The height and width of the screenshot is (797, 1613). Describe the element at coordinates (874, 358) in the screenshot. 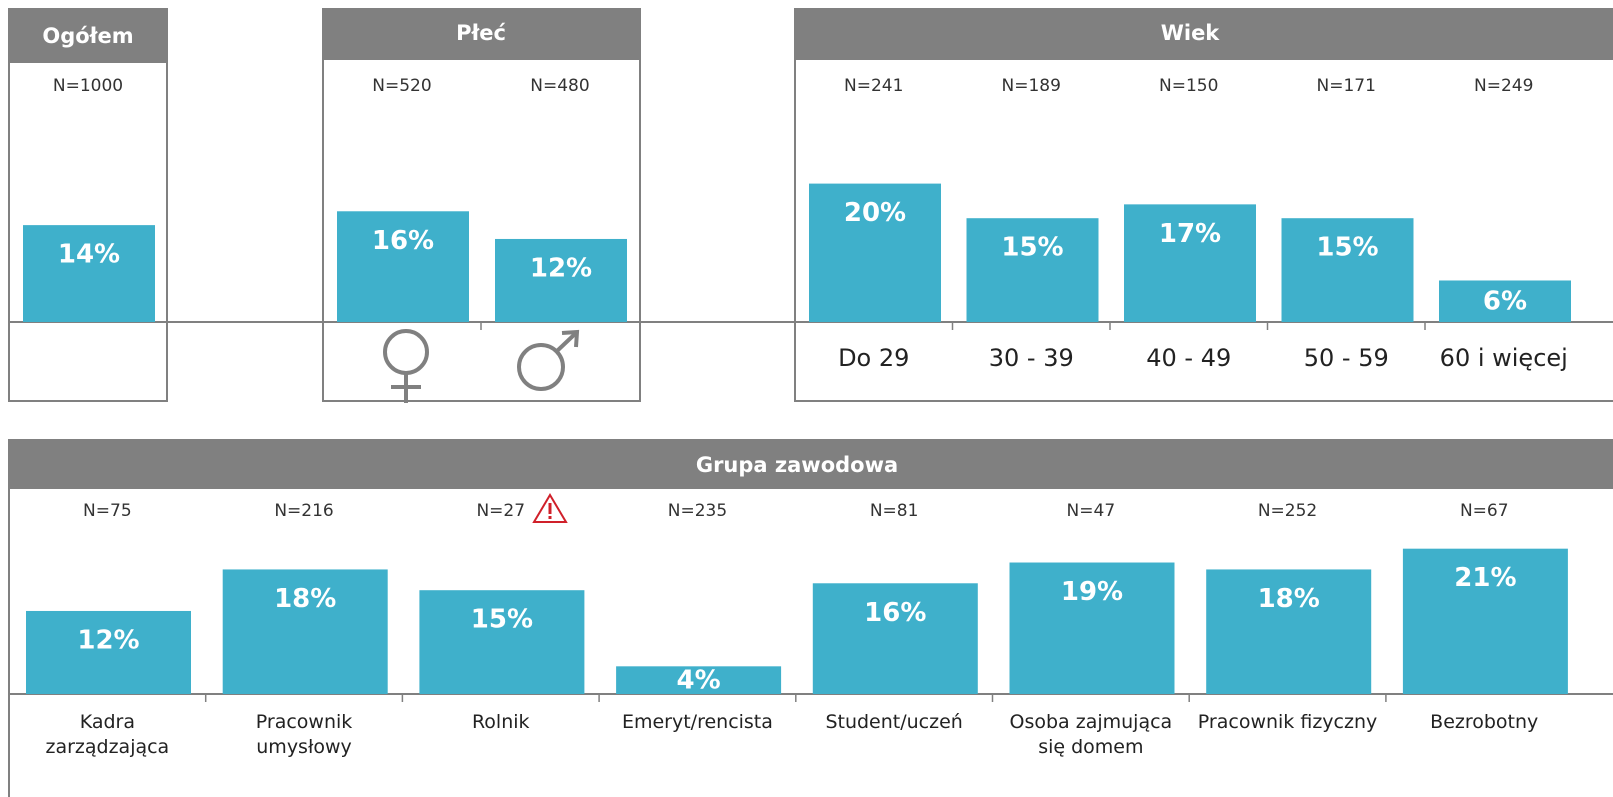

I see `x-tick-label: Do 29` at that location.